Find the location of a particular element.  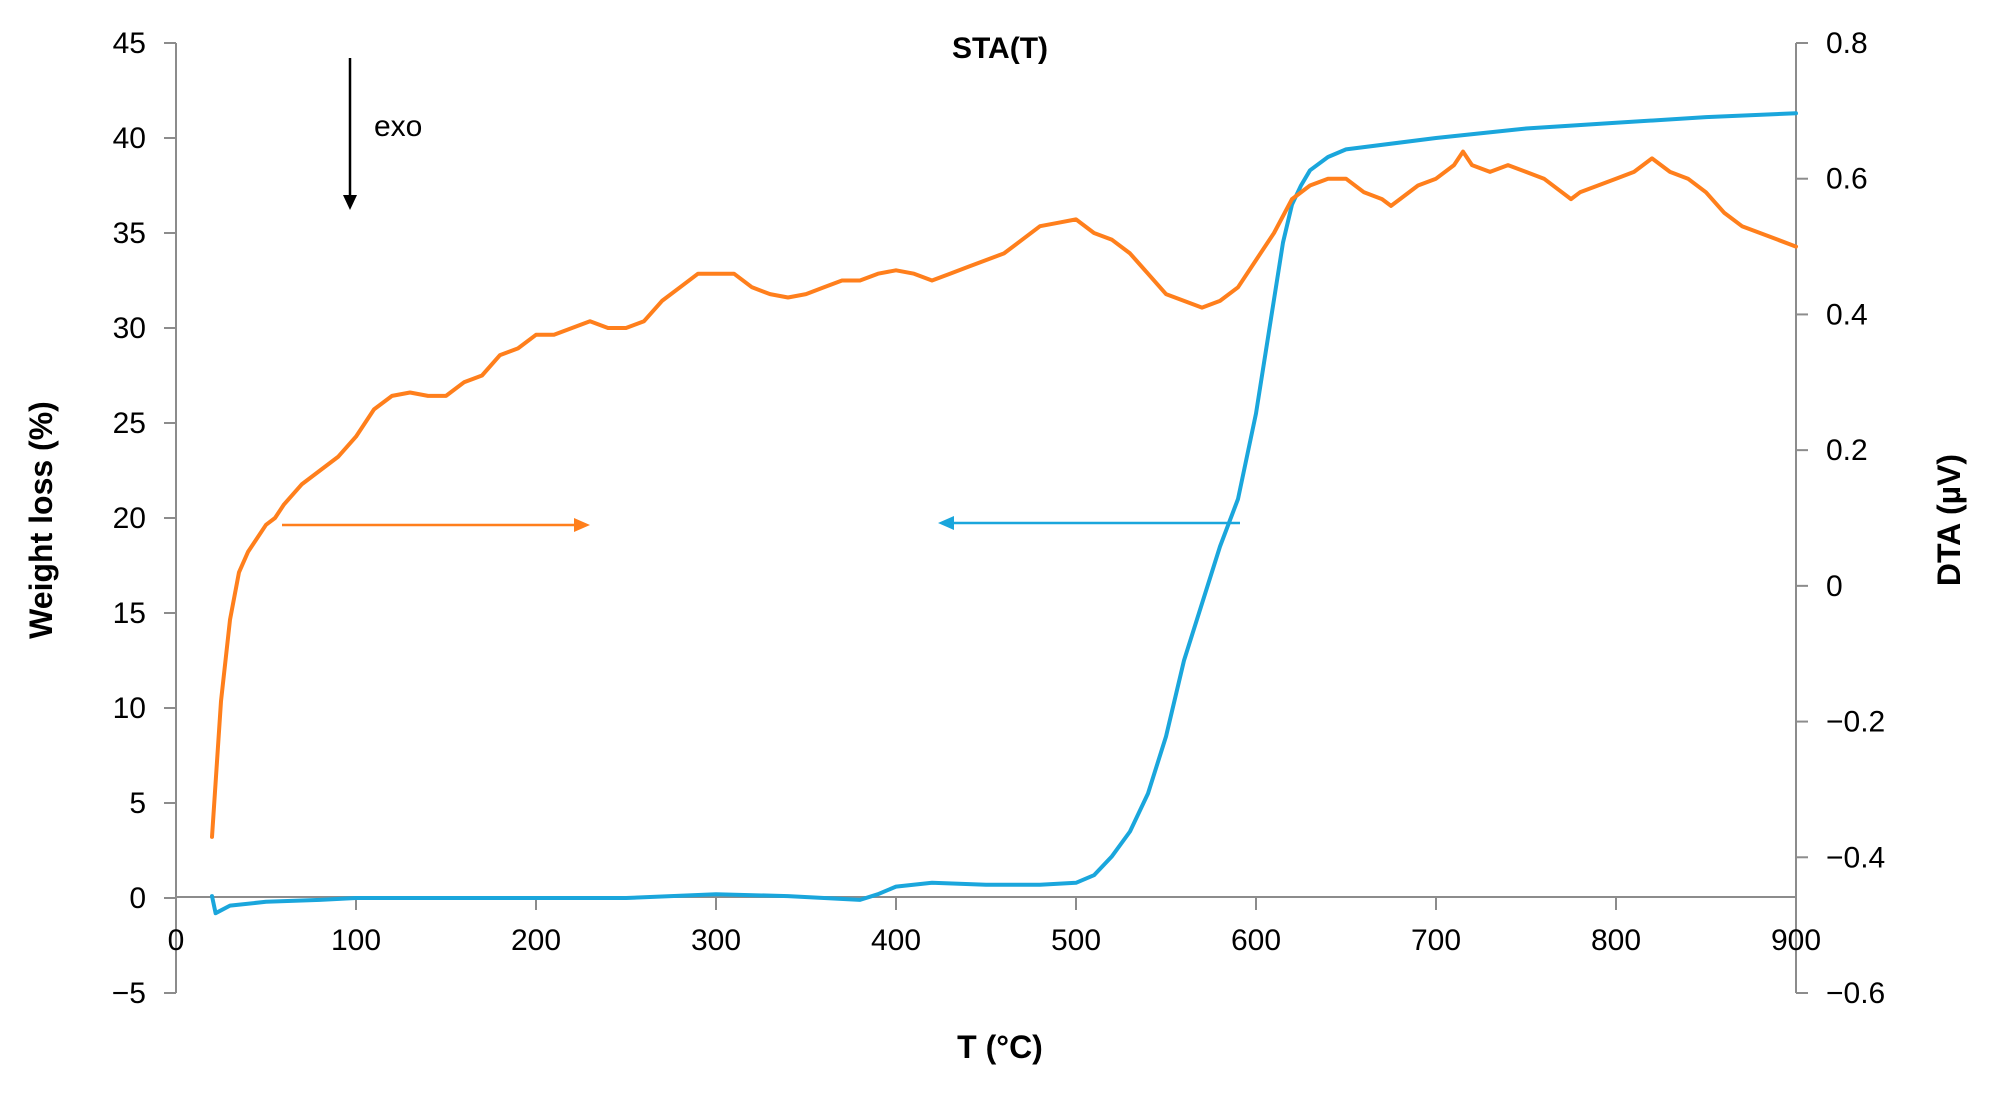

right-y-tick-label: −0.2 is located at coordinates (1855, 722).